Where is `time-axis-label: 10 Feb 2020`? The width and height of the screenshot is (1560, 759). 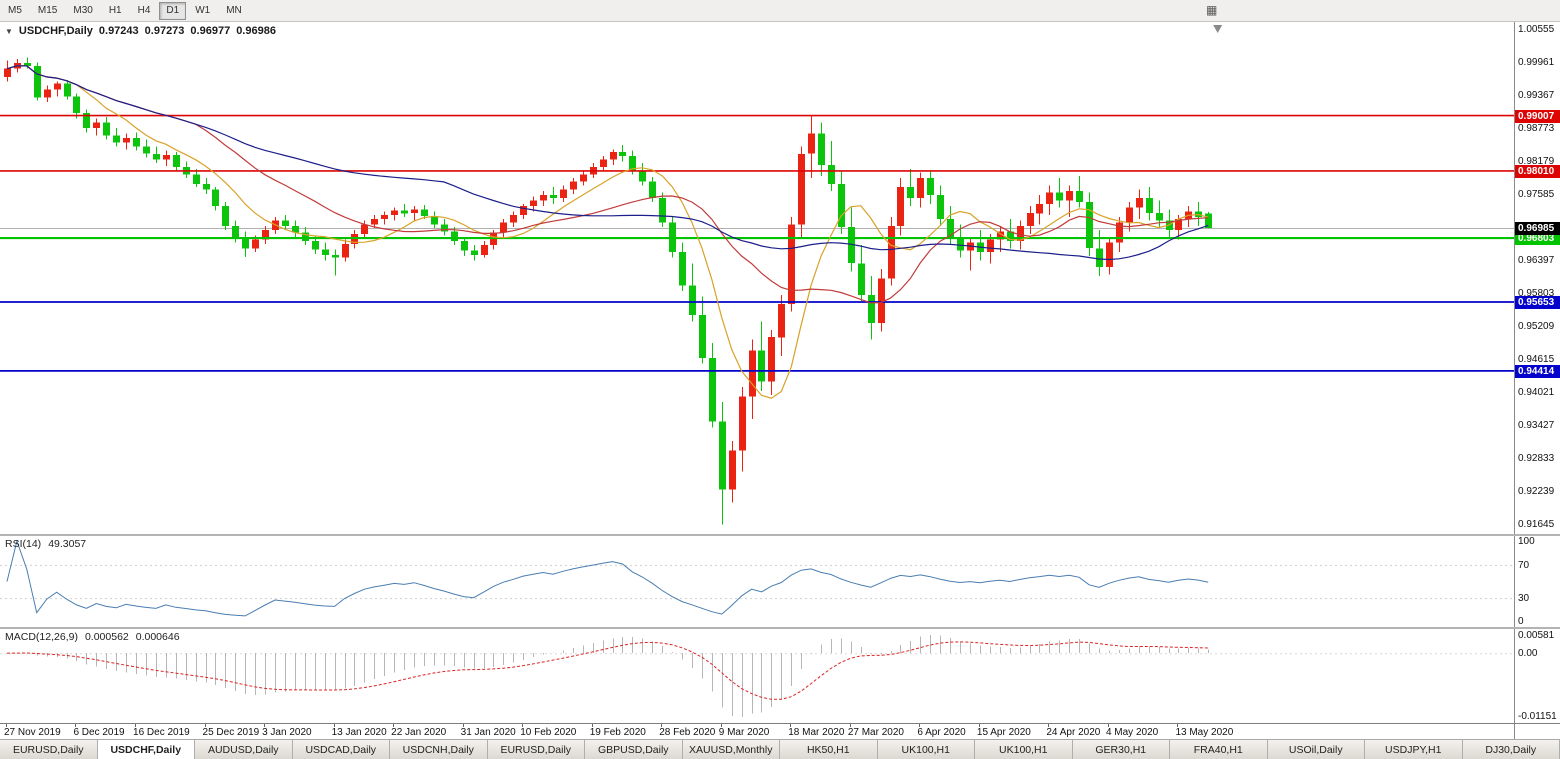 time-axis-label: 10 Feb 2020 is located at coordinates (548, 732).